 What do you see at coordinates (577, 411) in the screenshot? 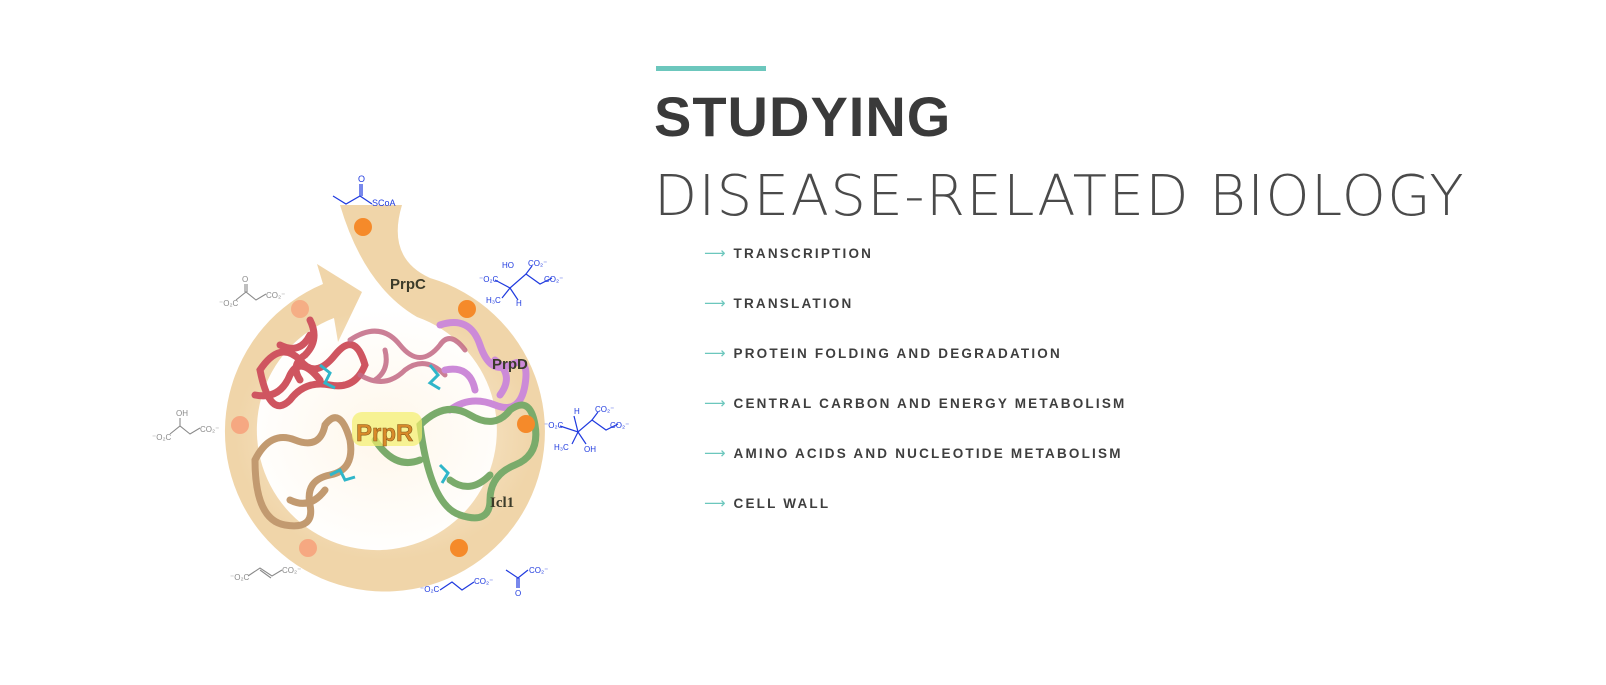
I see `methylisocitrate-h: H` at bounding box center [577, 411].